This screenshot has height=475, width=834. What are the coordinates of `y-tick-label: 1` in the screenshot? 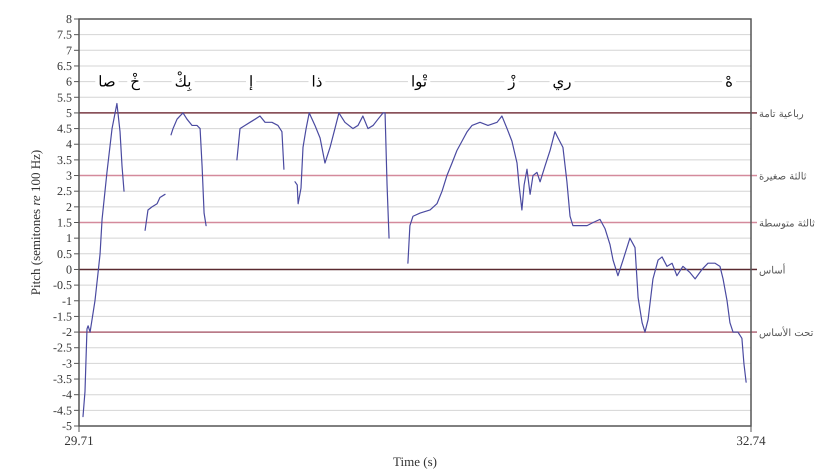 It's located at (69, 238).